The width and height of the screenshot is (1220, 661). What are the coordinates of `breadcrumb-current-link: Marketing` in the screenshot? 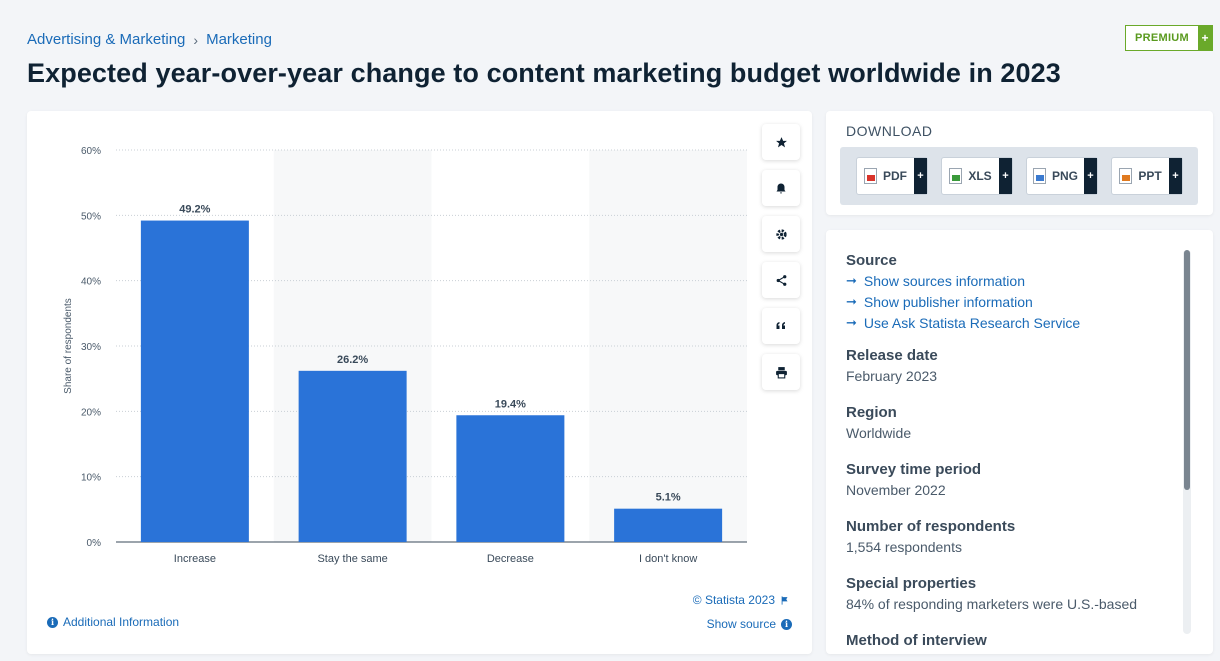 It's located at (239, 39).